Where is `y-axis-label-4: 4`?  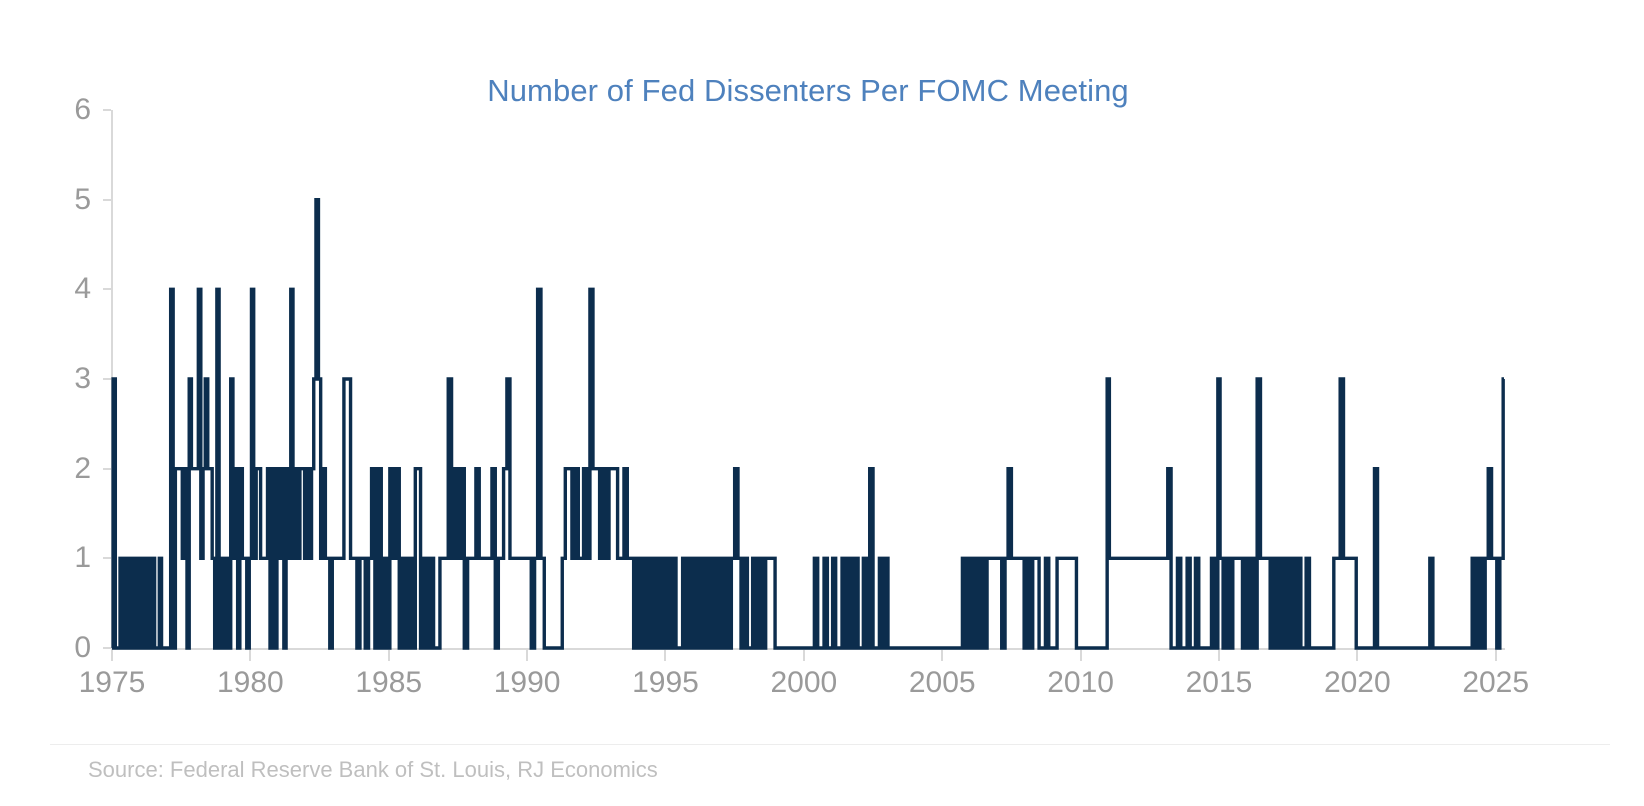 y-axis-label-4: 4 is located at coordinates (82, 289).